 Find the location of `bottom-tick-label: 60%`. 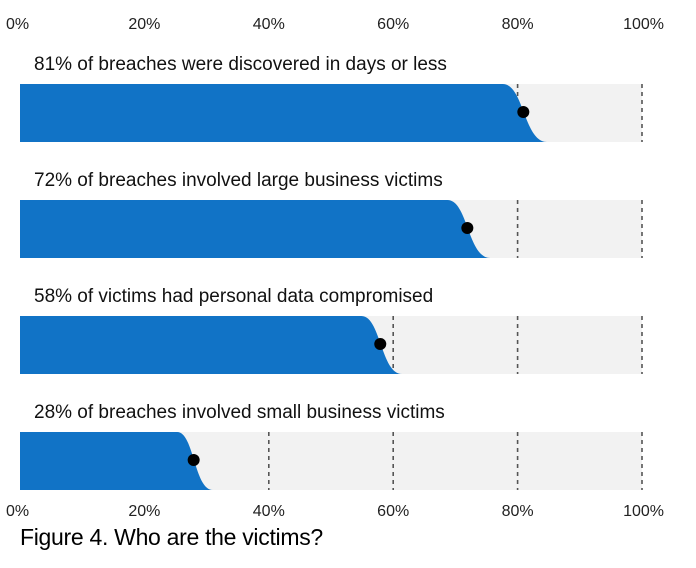

bottom-tick-label: 60% is located at coordinates (393, 511).